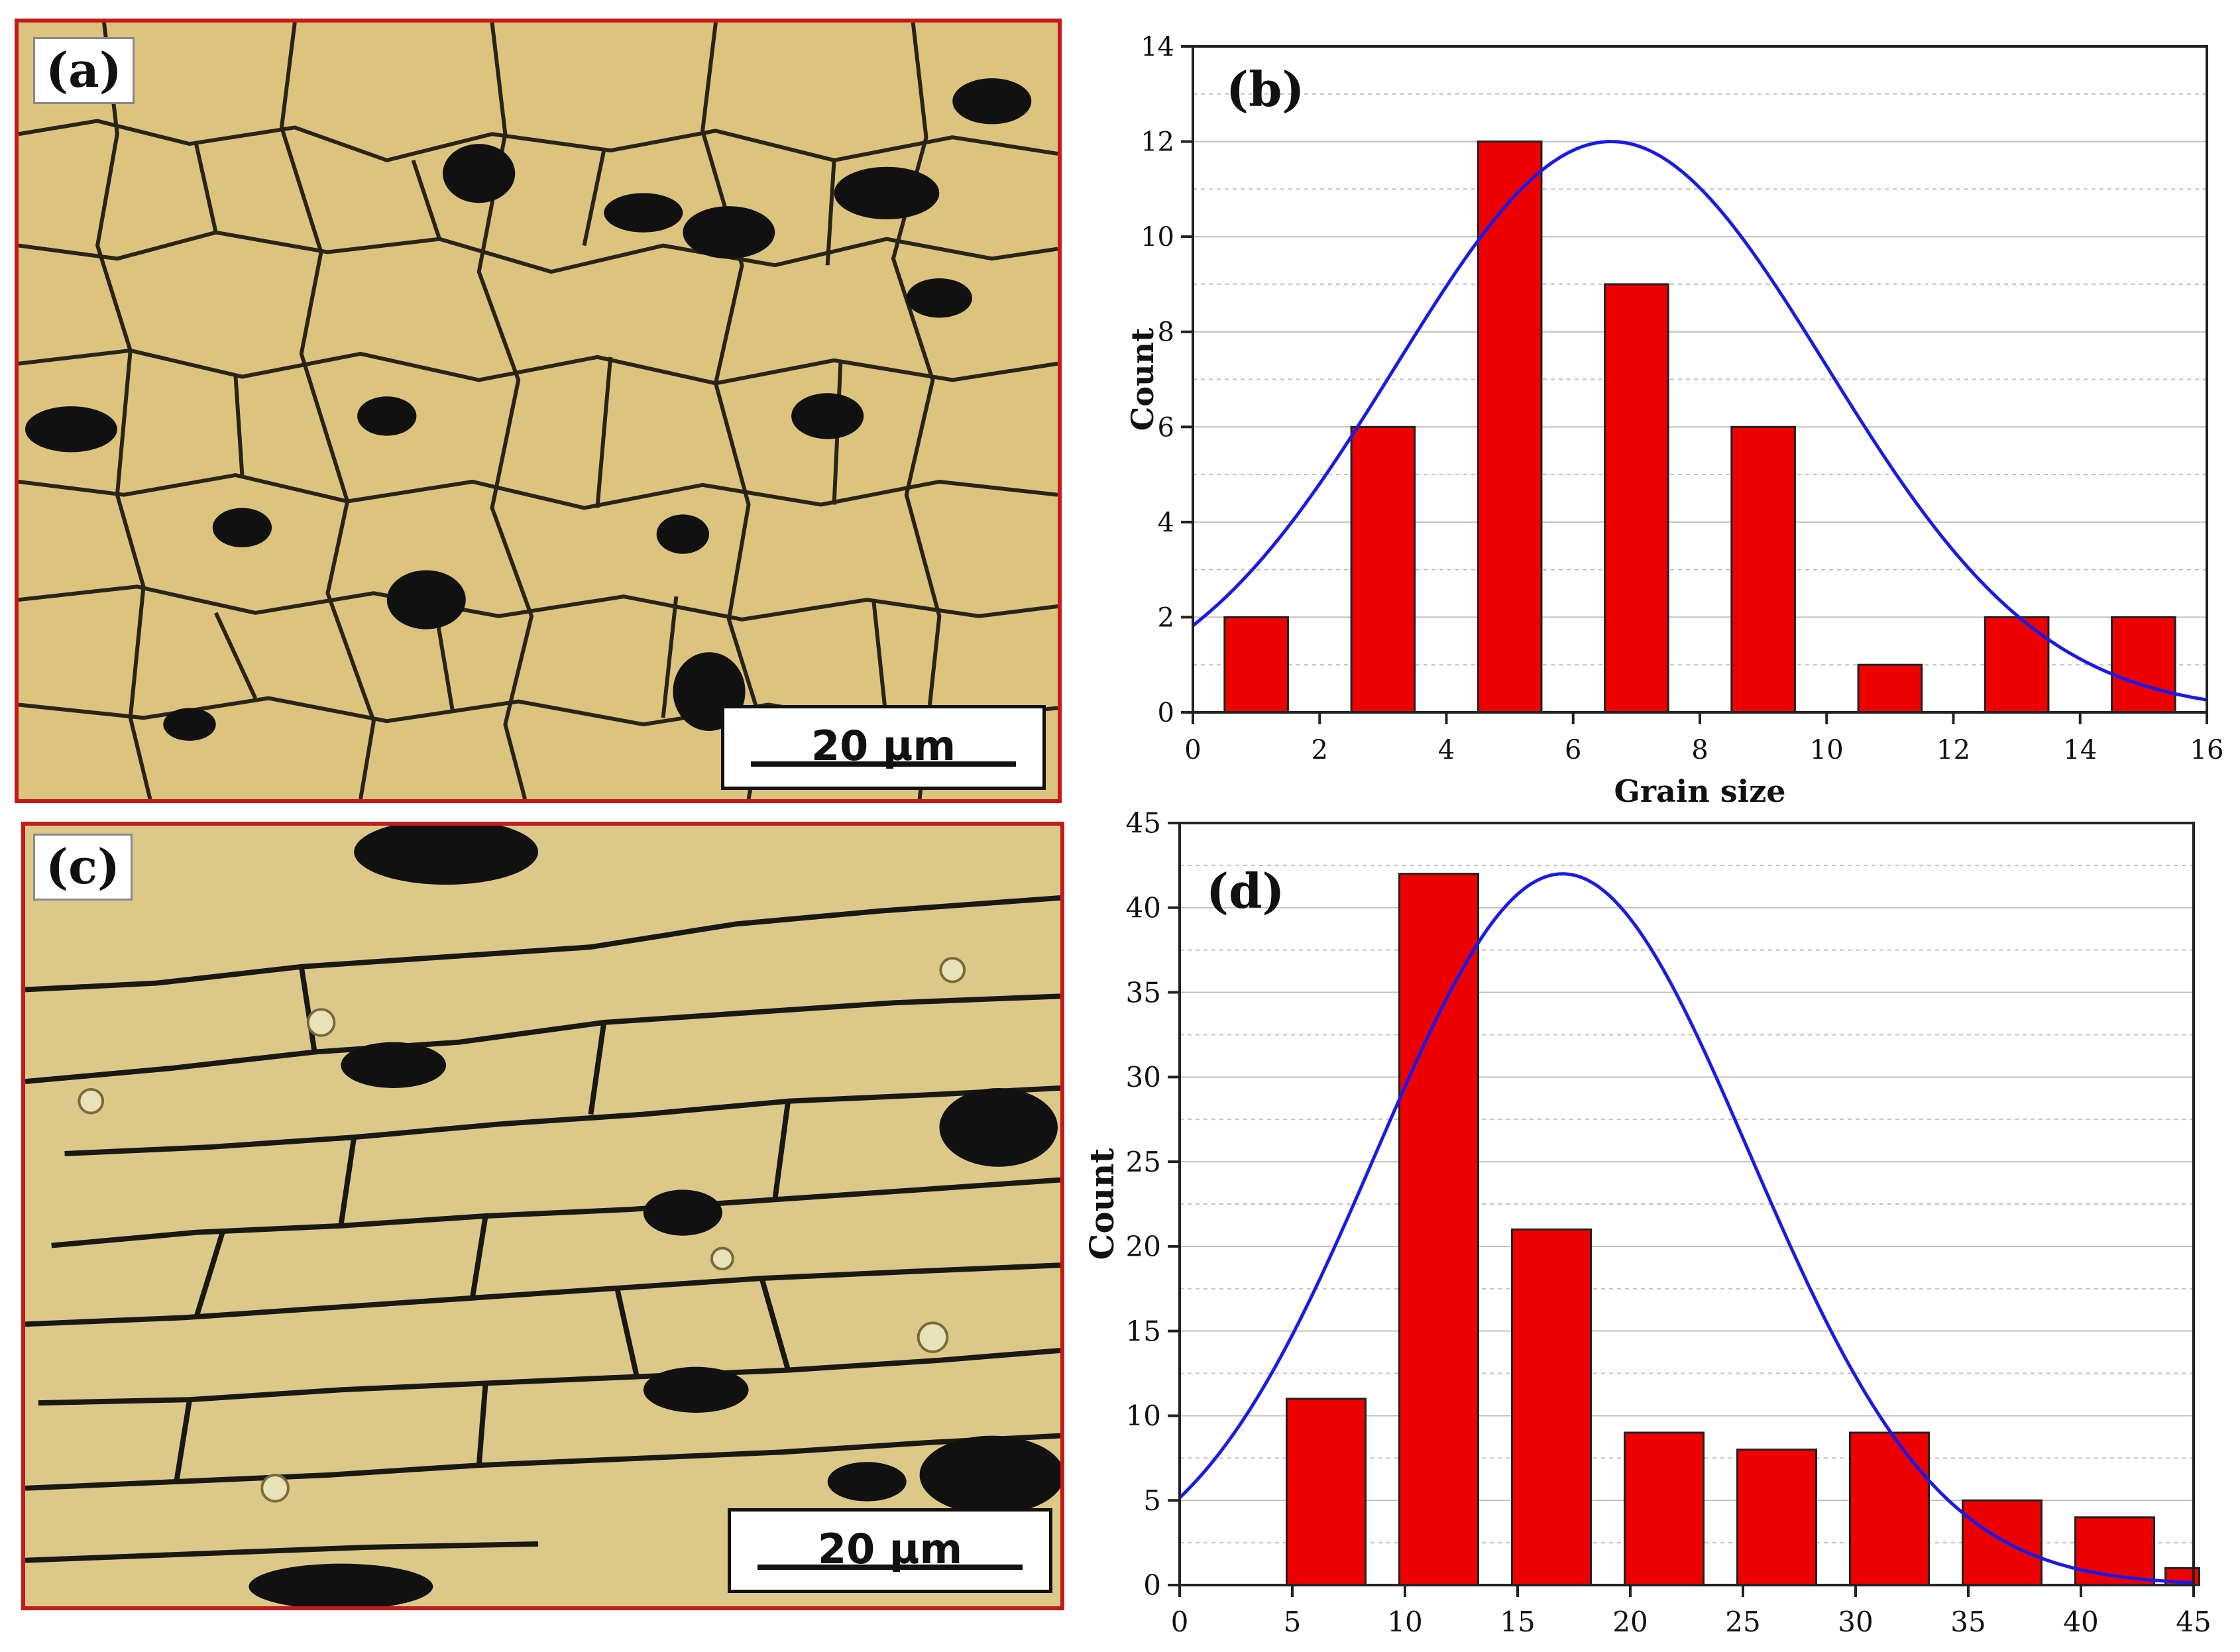  What do you see at coordinates (1855, 1622) in the screenshot?
I see `x-tick-label: 30` at bounding box center [1855, 1622].